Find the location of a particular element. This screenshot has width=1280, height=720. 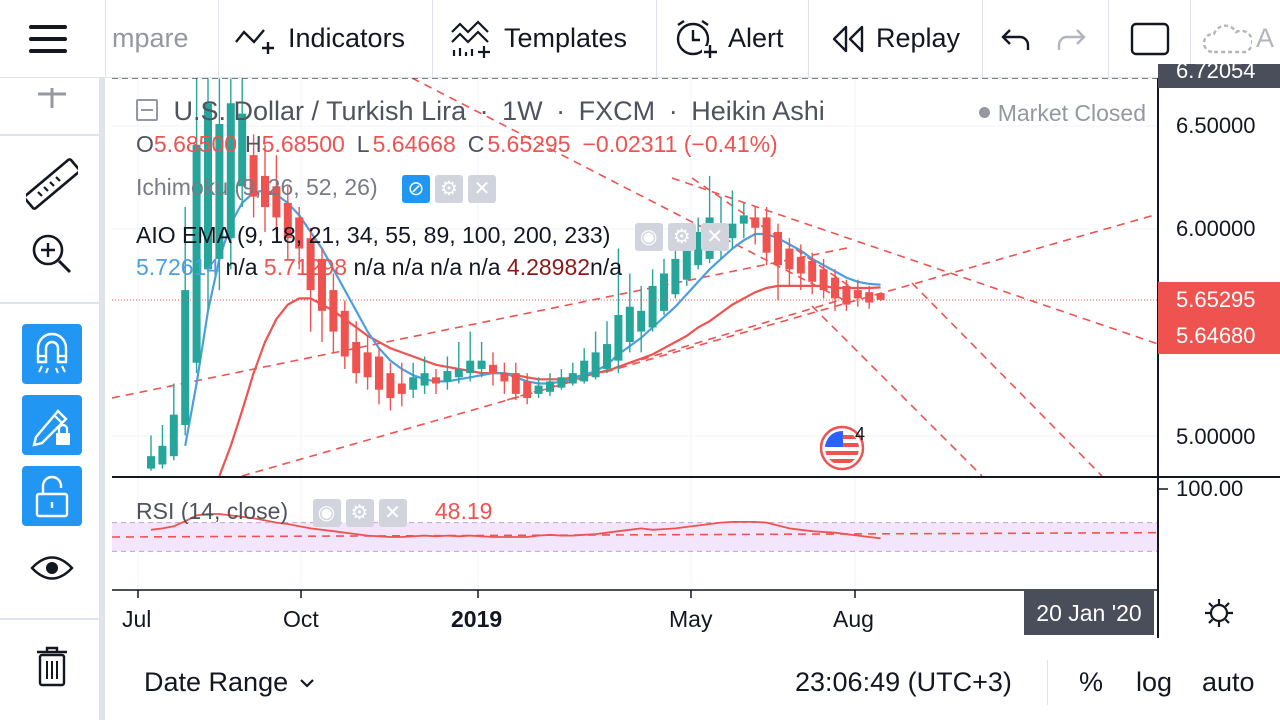

cloud-save-button: A is located at coordinates (1238, 38).